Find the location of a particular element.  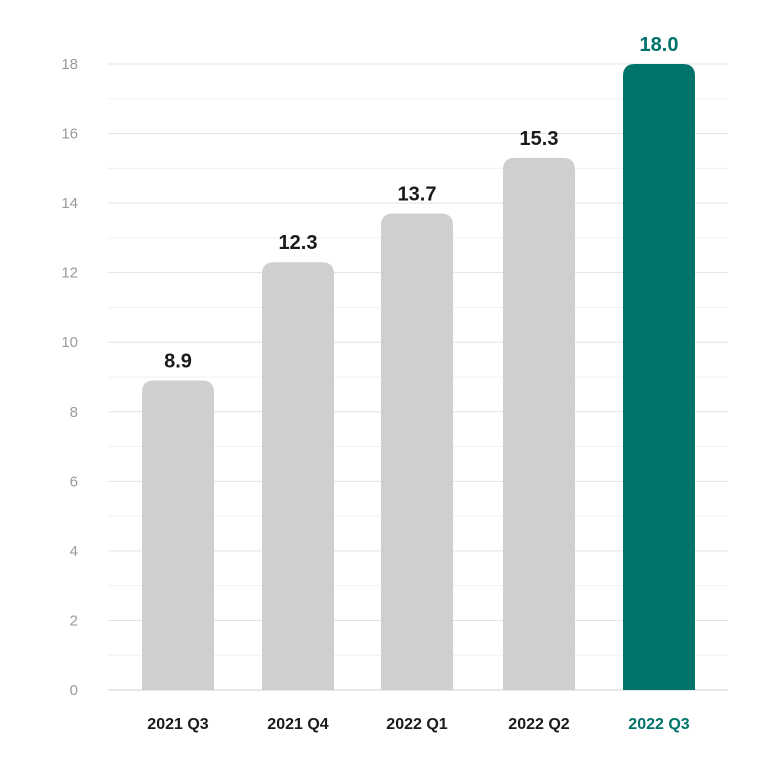

bar-2021-q3 is located at coordinates (178, 535).